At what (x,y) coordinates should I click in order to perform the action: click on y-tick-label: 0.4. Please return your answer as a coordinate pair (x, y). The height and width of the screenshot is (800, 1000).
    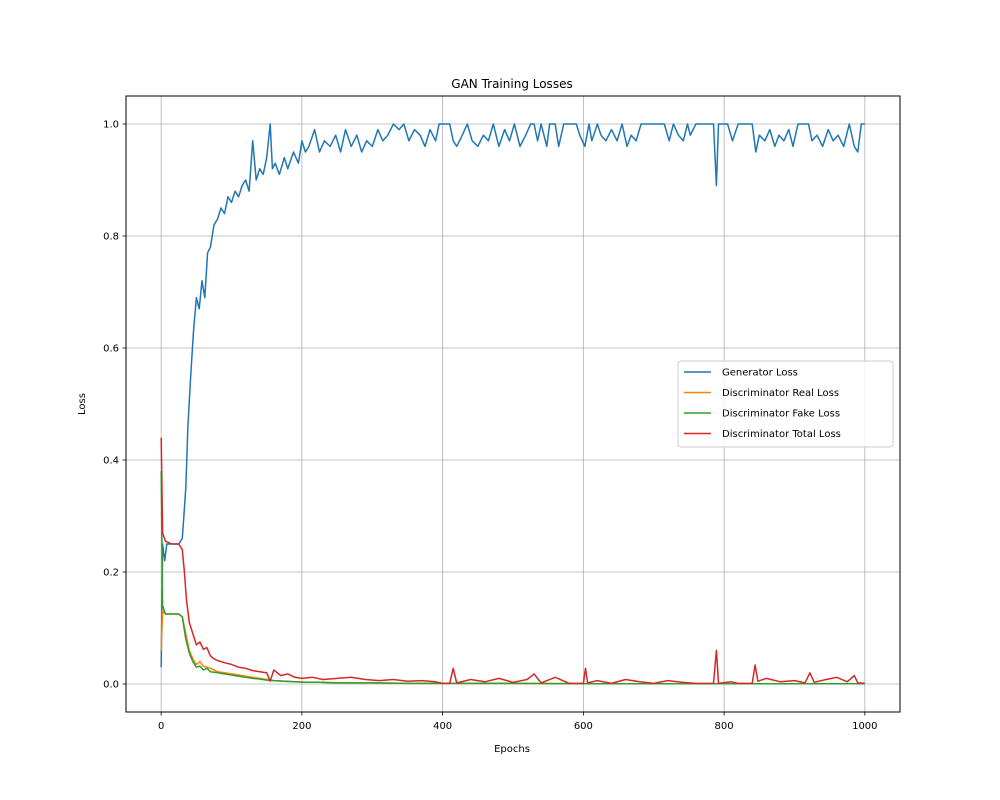
    Looking at the image, I should click on (111, 461).